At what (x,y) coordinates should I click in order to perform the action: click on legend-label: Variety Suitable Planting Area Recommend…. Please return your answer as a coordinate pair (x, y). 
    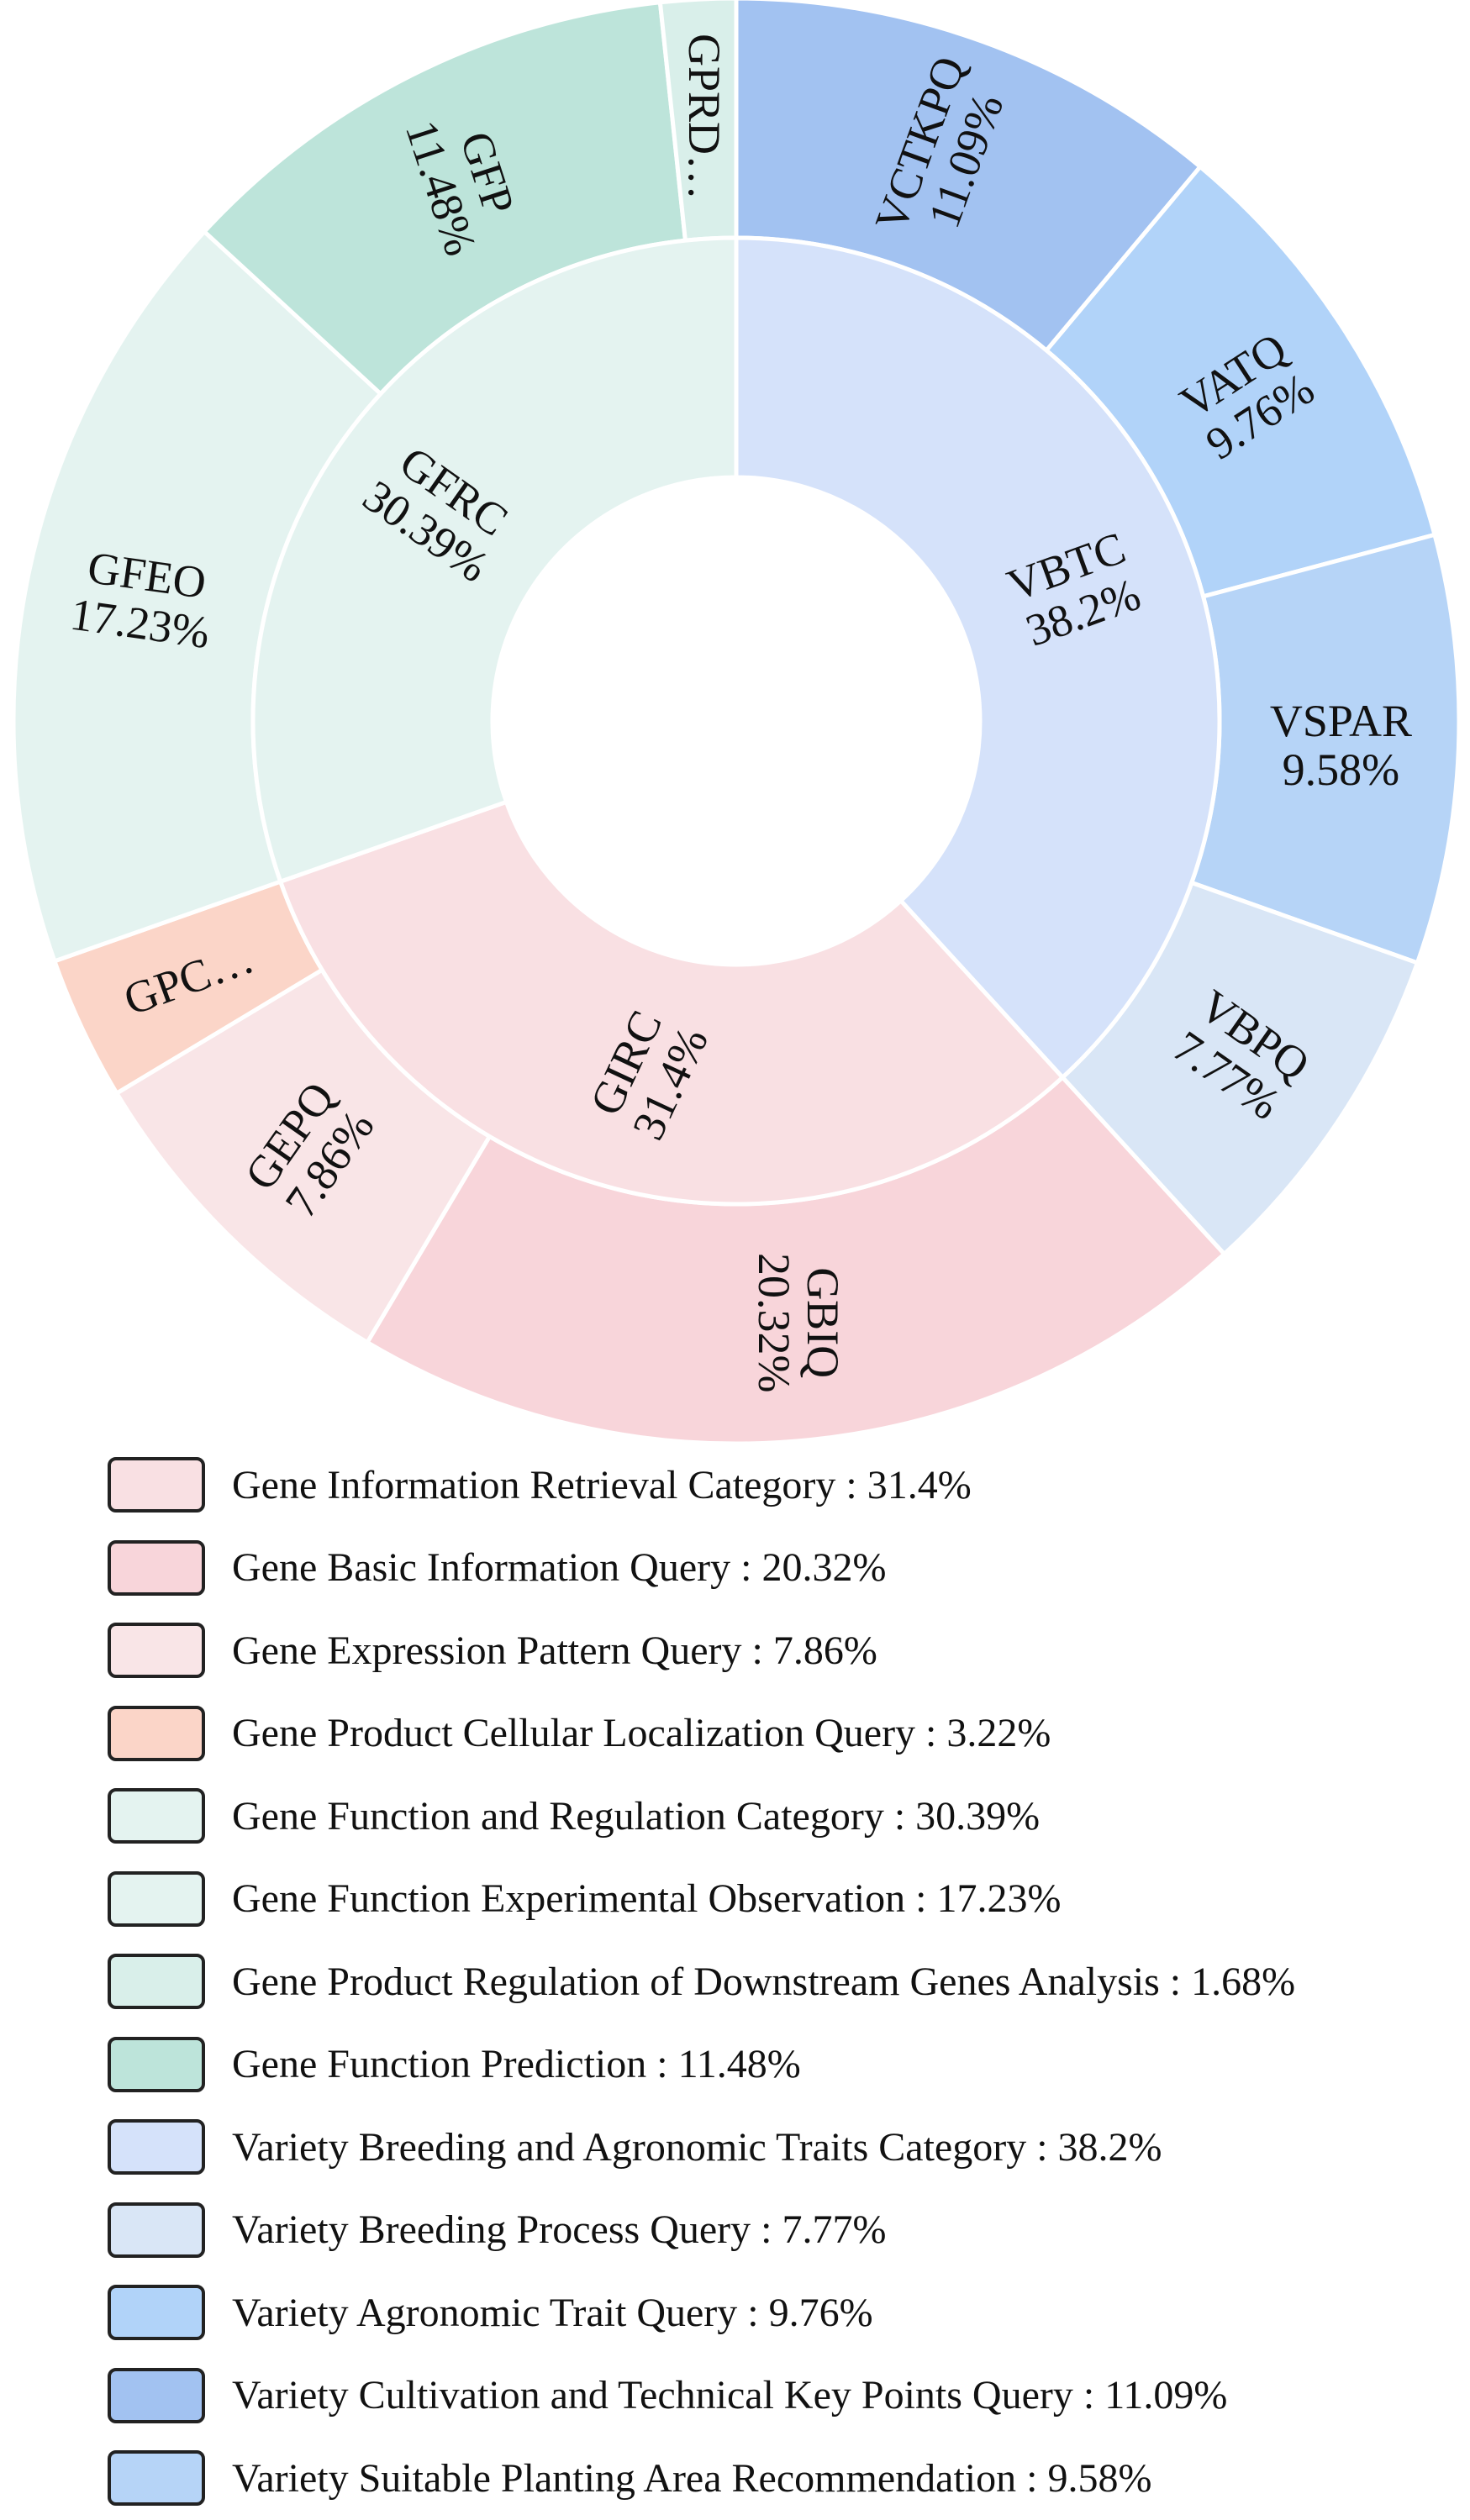
    Looking at the image, I should click on (692, 2478).